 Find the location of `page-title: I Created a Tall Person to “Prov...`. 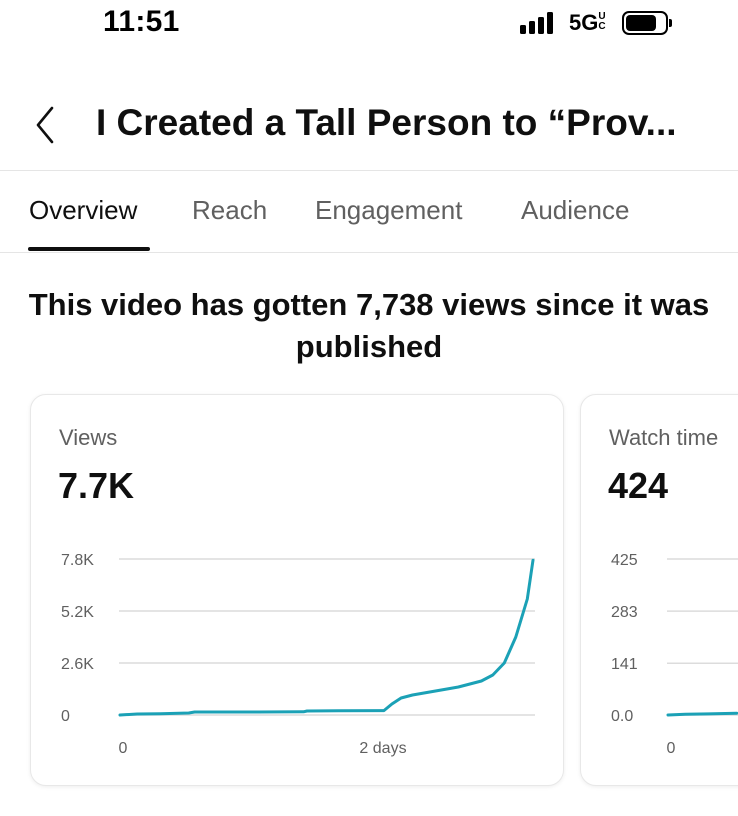

page-title: I Created a Tall Person to “Prov... is located at coordinates (386, 122).